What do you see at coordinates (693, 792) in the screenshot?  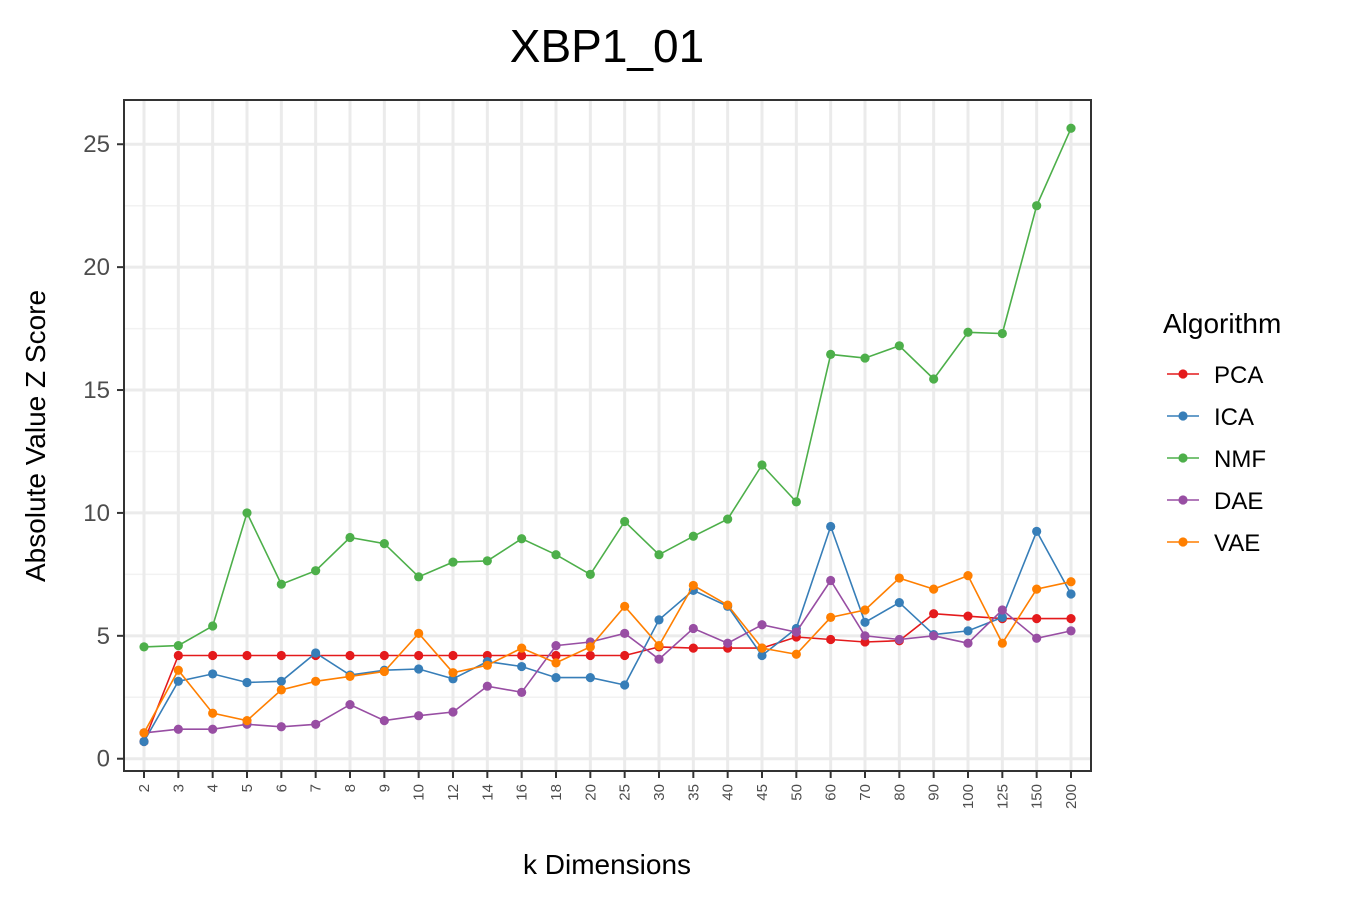 I see `x-tick-label: 35` at bounding box center [693, 792].